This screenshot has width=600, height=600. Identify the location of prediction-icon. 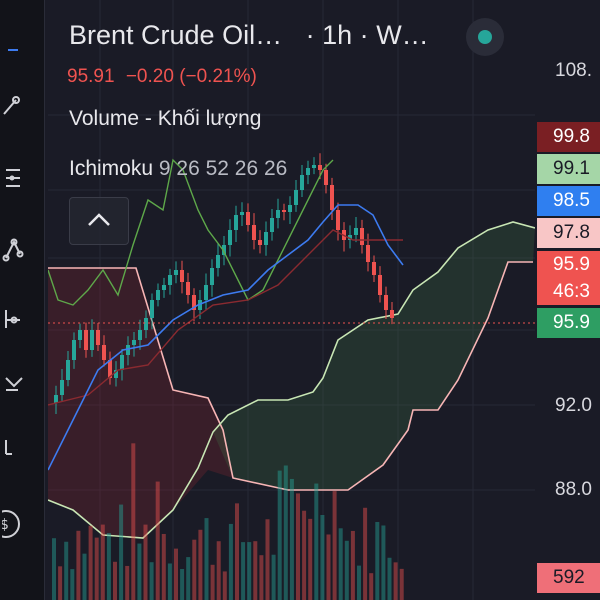
(22, 318).